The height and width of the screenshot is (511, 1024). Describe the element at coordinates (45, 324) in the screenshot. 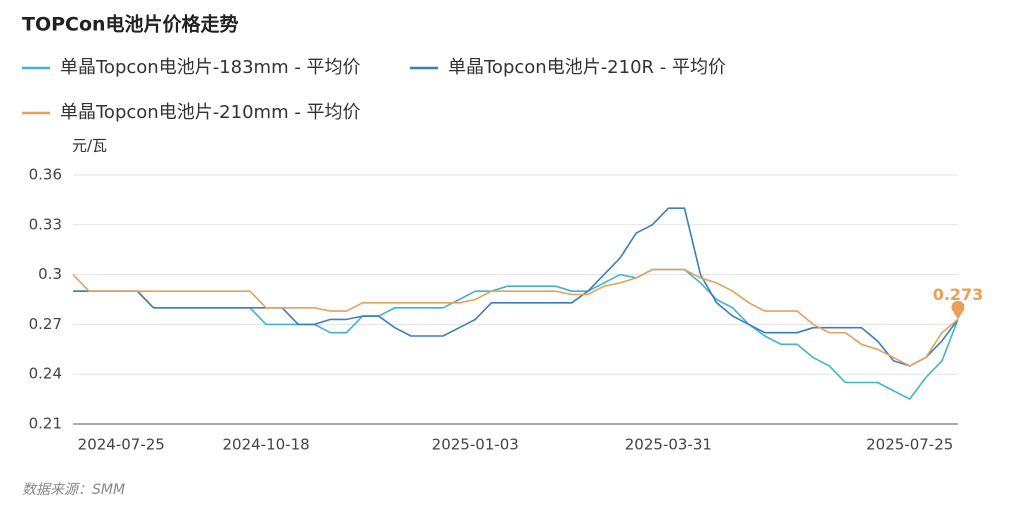

I see `y-tick-label: 0.27` at that location.